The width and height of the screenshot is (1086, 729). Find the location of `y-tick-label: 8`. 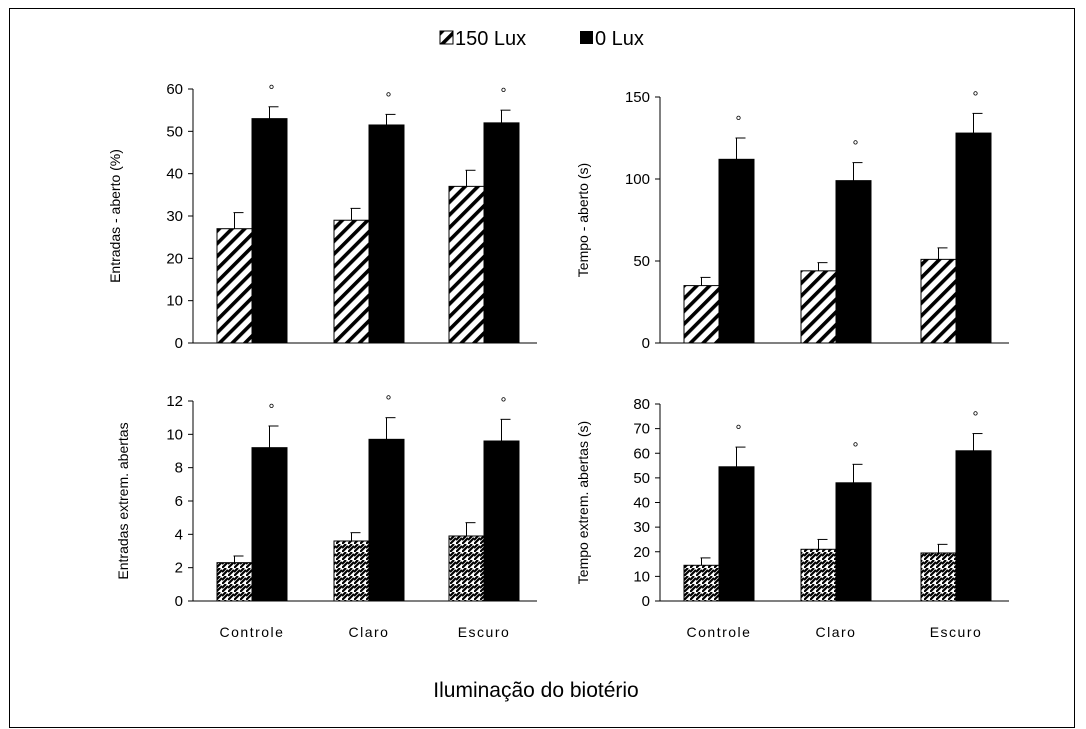

y-tick-label: 8 is located at coordinates (179, 468).